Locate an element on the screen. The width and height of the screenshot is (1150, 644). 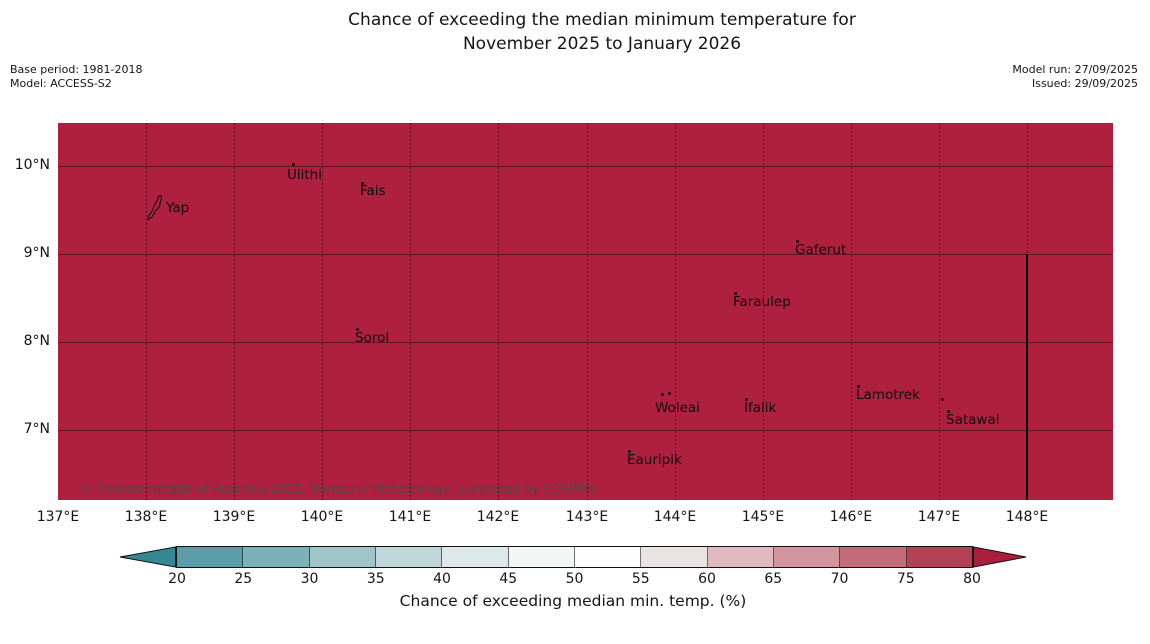
place-label: Ifalik is located at coordinates (760, 408).